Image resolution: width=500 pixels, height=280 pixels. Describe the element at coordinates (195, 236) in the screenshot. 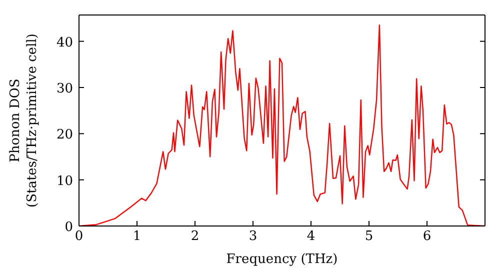

I see `x-tick-label: 2` at that location.